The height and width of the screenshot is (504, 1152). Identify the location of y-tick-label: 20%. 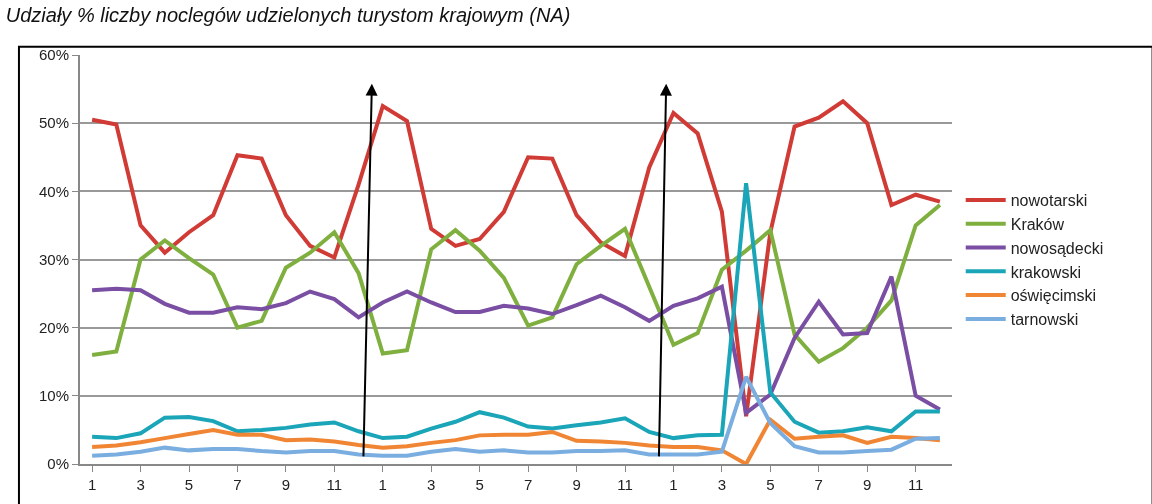
(53, 327).